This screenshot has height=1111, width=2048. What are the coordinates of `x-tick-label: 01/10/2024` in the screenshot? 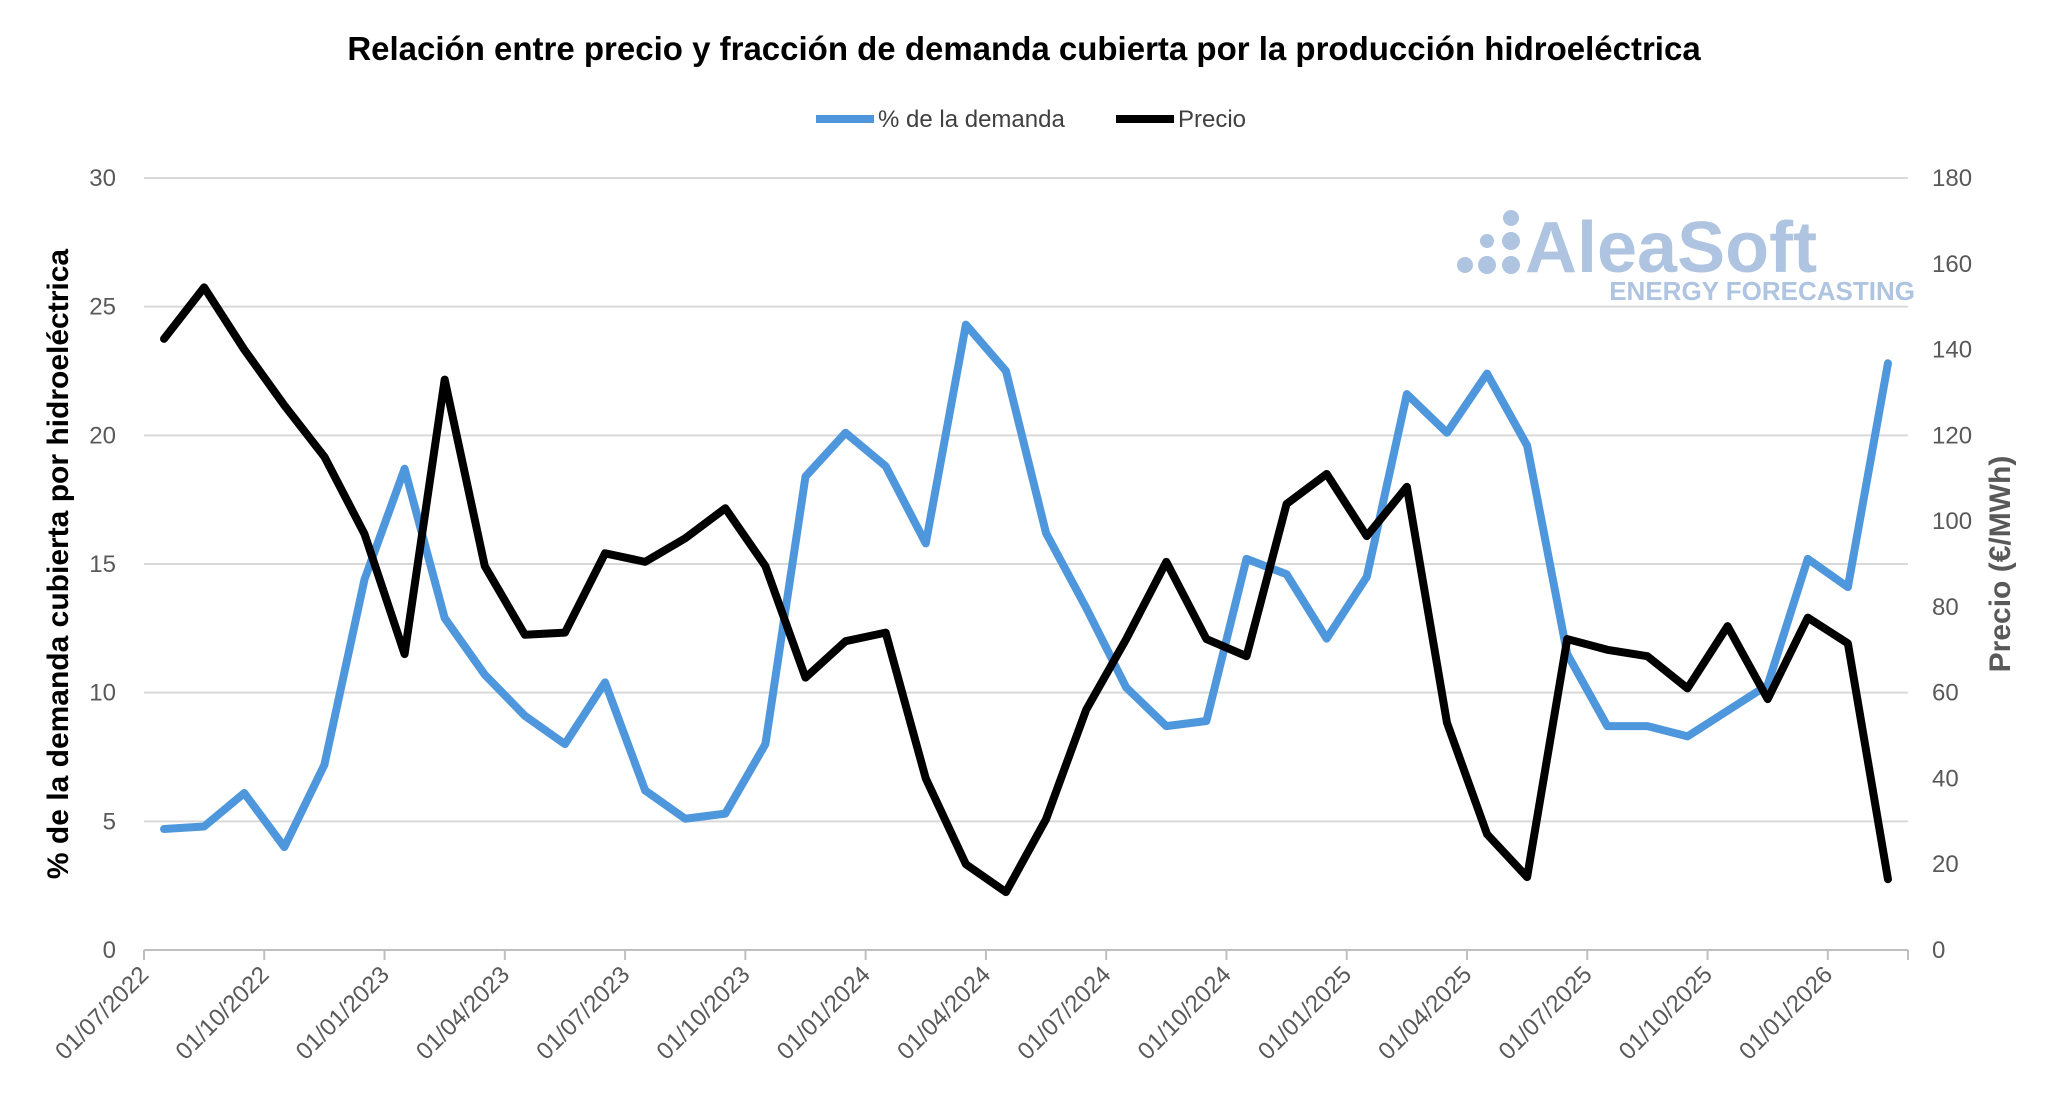 It's located at (1185, 1013).